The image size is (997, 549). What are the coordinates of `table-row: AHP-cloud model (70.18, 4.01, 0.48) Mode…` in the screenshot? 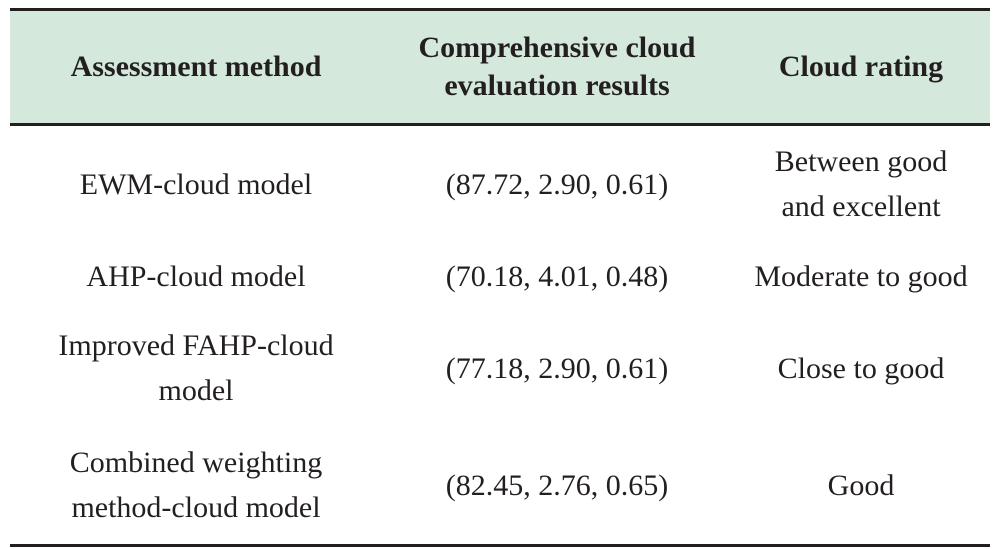 It's located at (500, 276).